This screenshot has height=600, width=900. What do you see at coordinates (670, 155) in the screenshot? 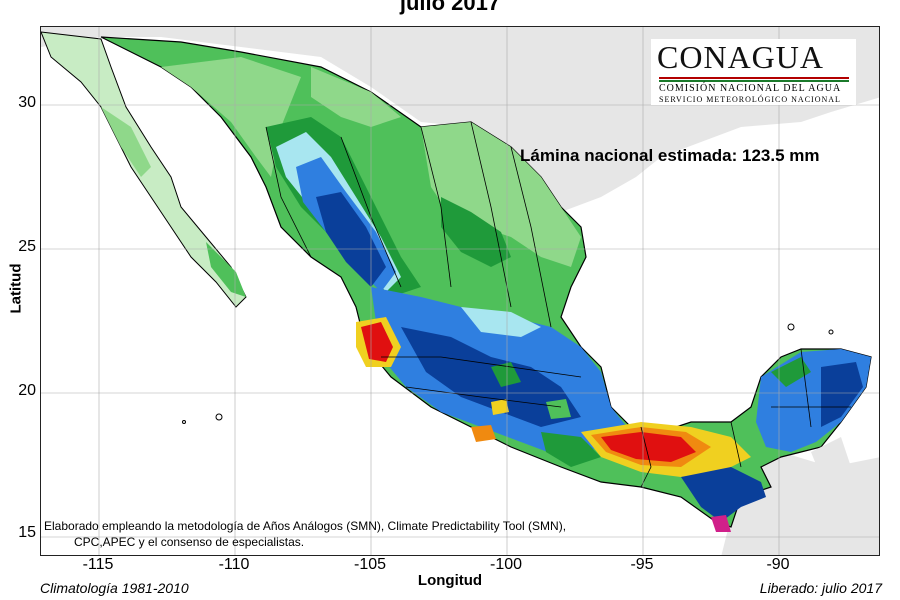
I see `lamina-nacional: Lámina nacional estimada: 123.5 mm` at bounding box center [670, 155].